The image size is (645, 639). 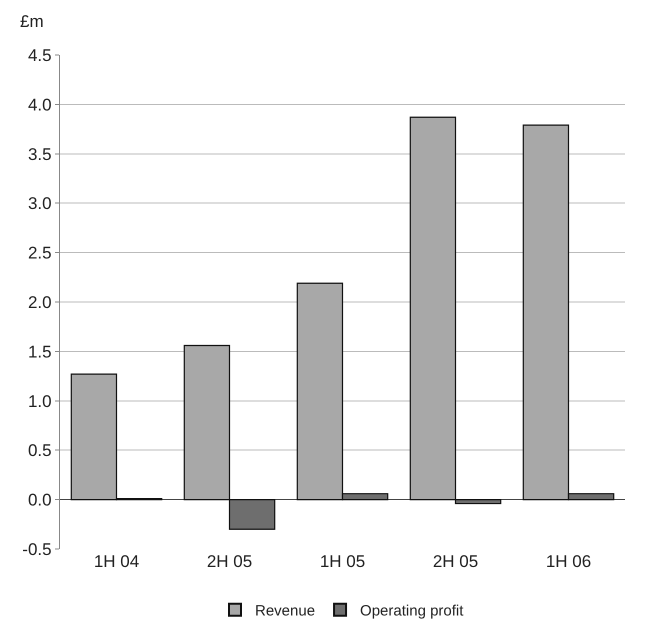 I want to click on y-tick-label: 4.0, so click(x=40, y=104).